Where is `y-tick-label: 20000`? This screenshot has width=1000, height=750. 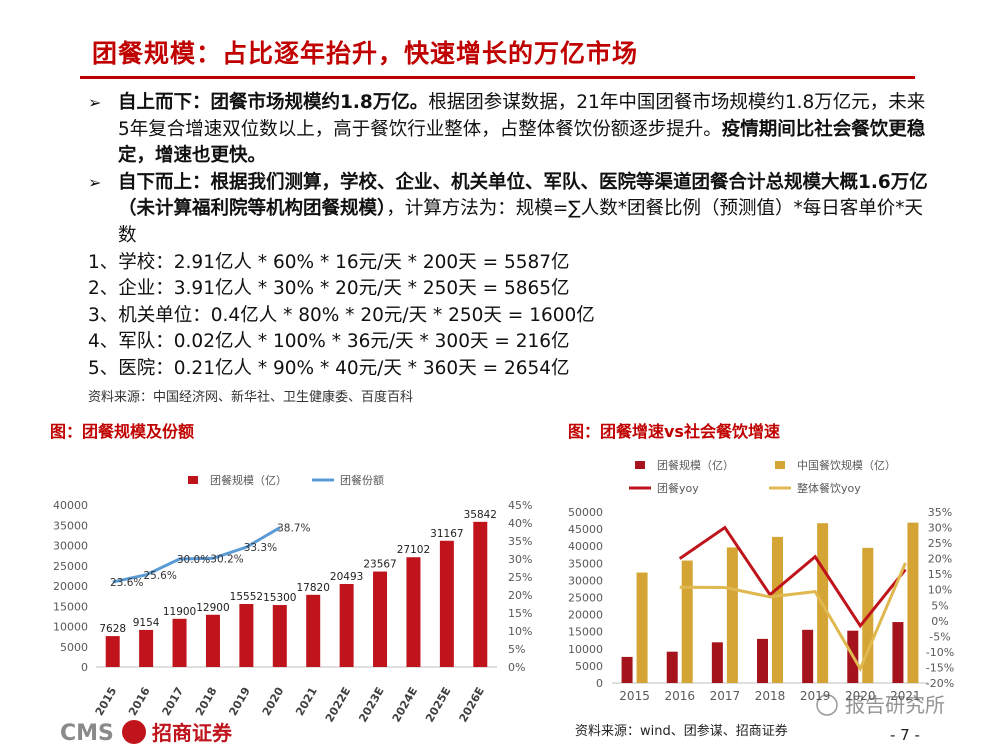
y-tick-label: 20000 is located at coordinates (585, 615).